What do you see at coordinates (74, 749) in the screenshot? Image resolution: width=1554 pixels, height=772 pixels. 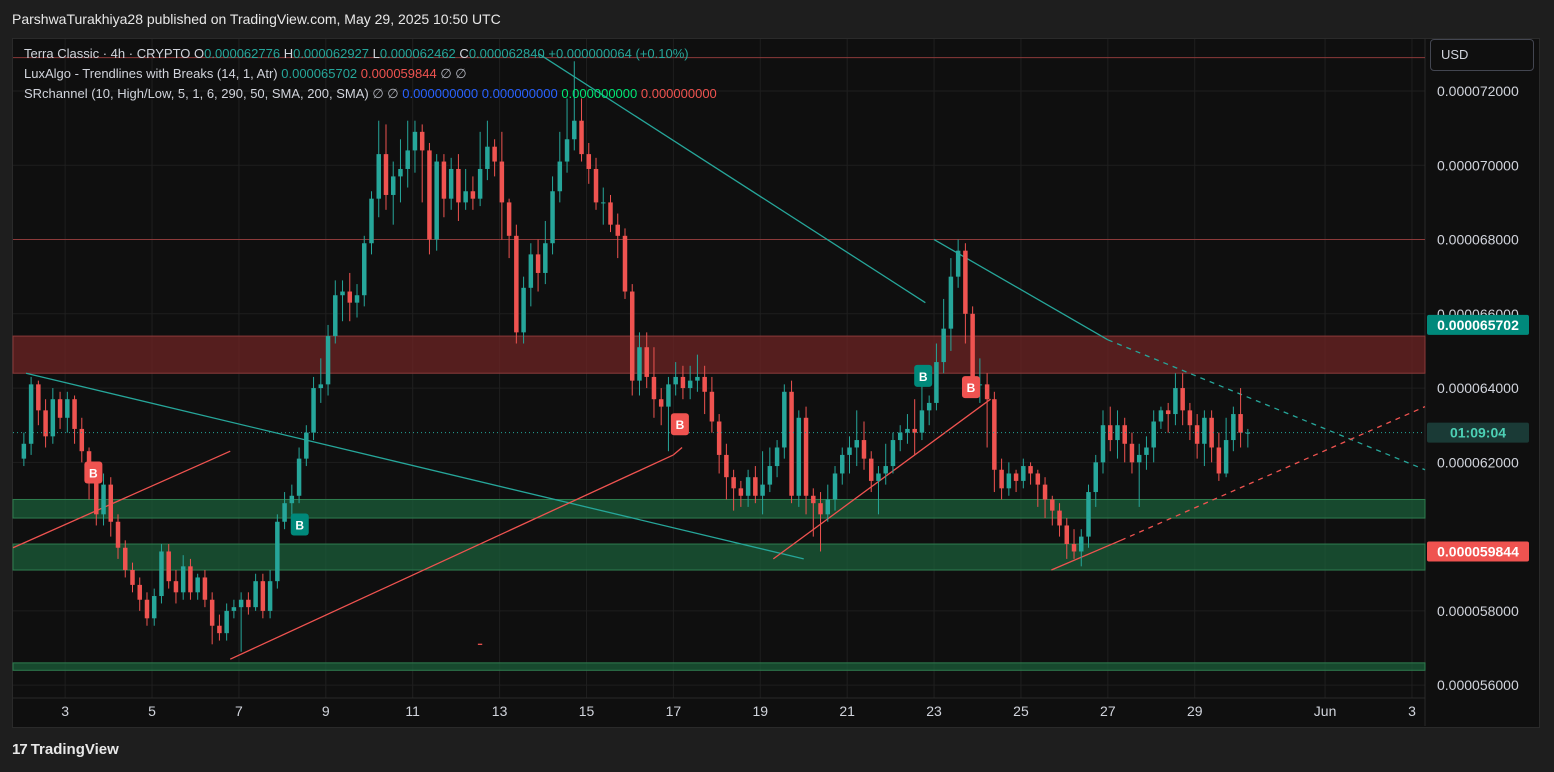 I see `tradingview-logo-text: TradingView` at bounding box center [74, 749].